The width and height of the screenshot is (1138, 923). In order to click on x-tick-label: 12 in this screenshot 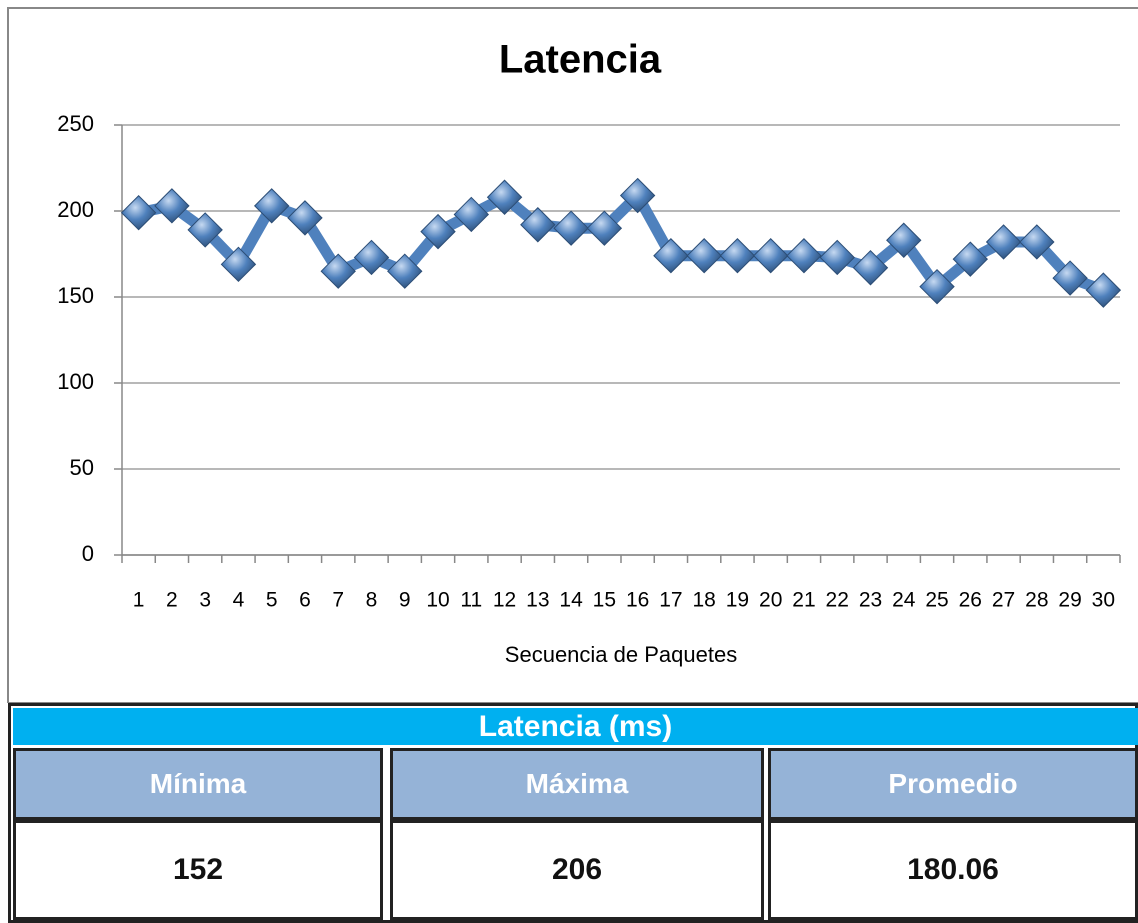, I will do `click(504, 600)`.